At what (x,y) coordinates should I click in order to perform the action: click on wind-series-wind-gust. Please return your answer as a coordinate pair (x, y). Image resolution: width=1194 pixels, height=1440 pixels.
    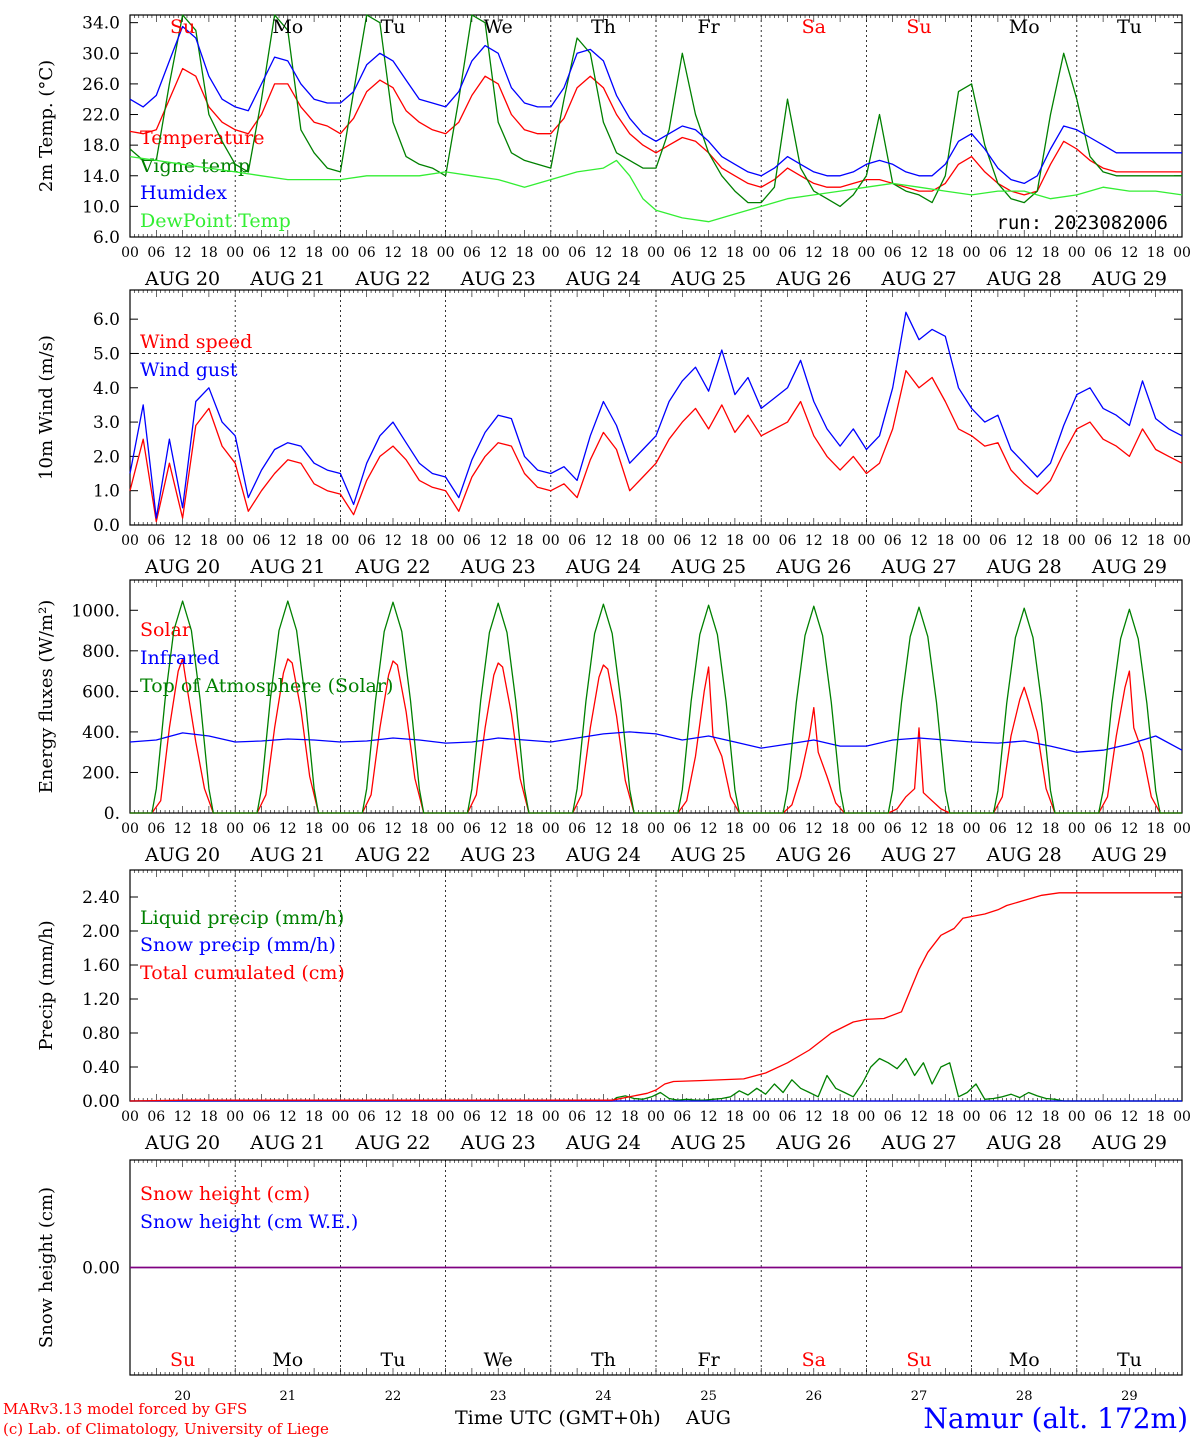
    Looking at the image, I should click on (656, 415).